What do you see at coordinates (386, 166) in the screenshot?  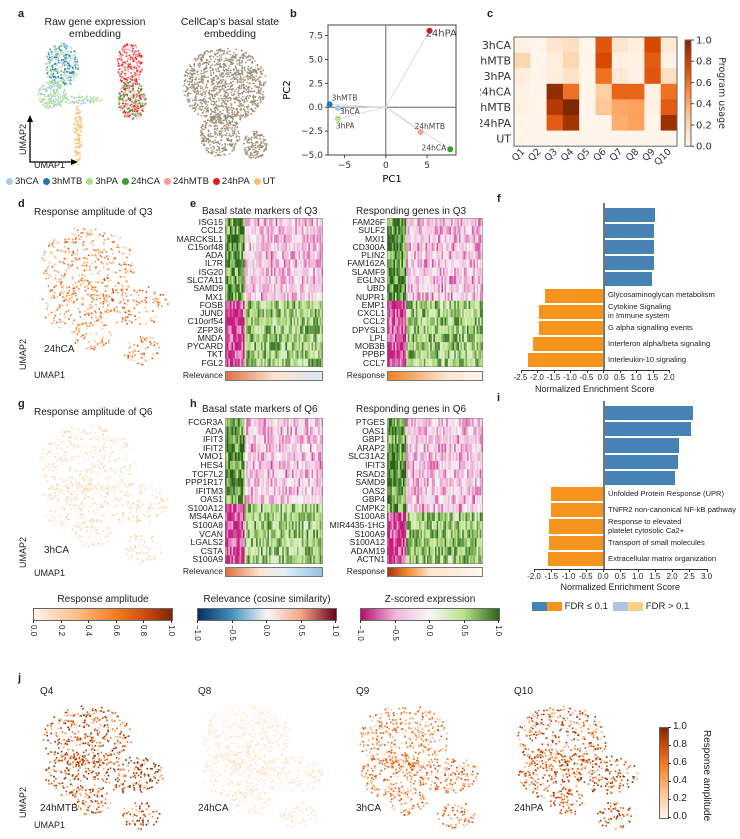 I see `x-tick-label: 0` at bounding box center [386, 166].